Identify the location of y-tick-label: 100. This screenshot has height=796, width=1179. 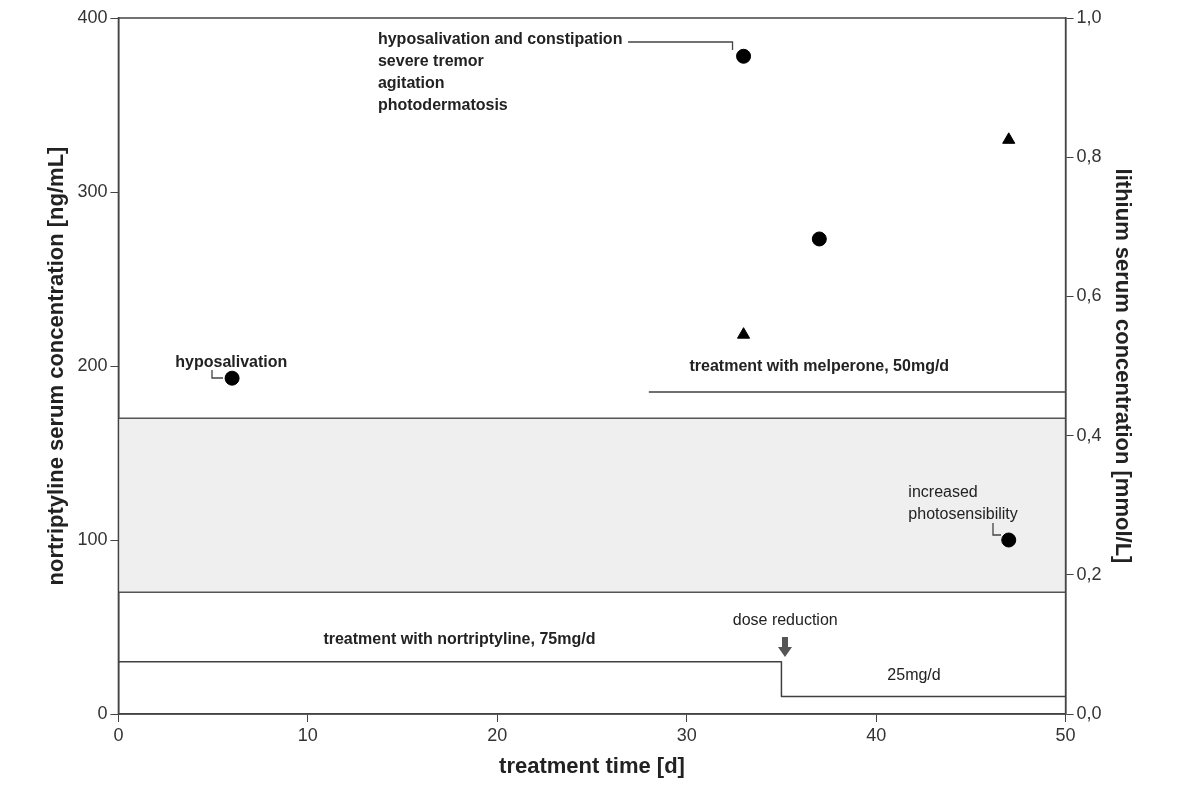
(92, 538).